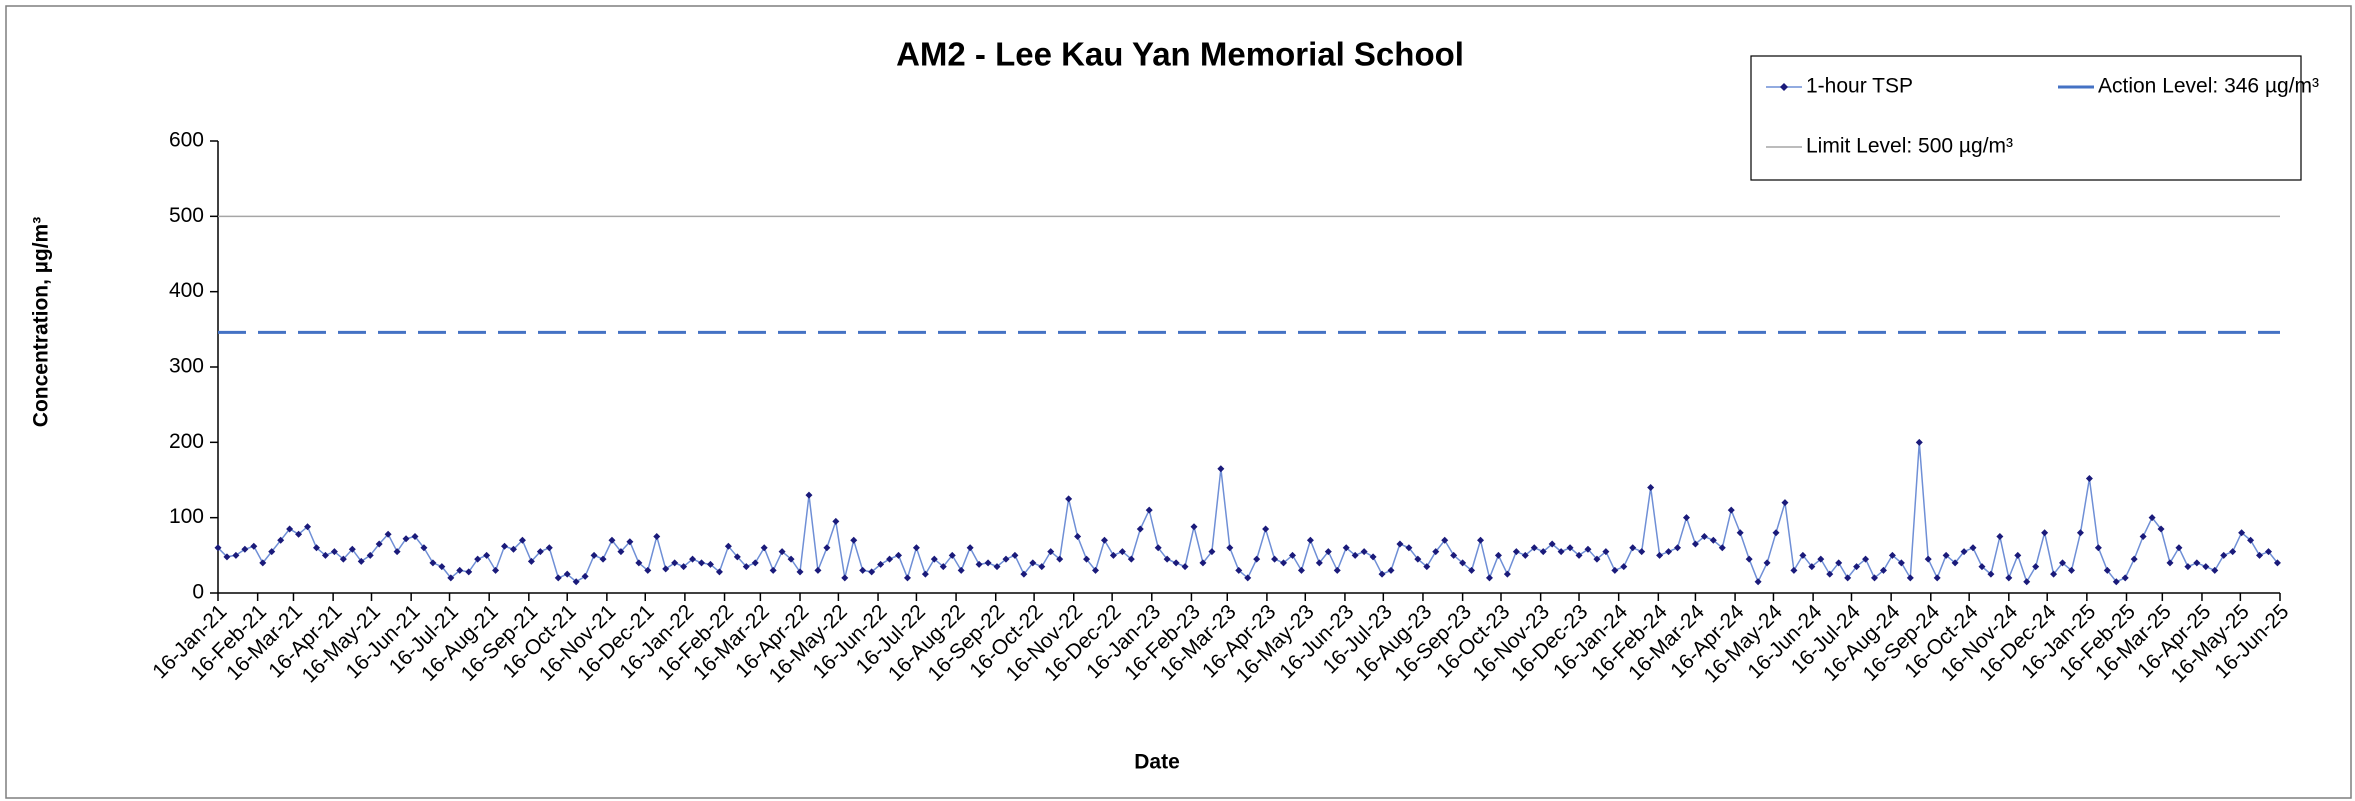  What do you see at coordinates (1784, 87) in the screenshot?
I see `legend-marker` at bounding box center [1784, 87].